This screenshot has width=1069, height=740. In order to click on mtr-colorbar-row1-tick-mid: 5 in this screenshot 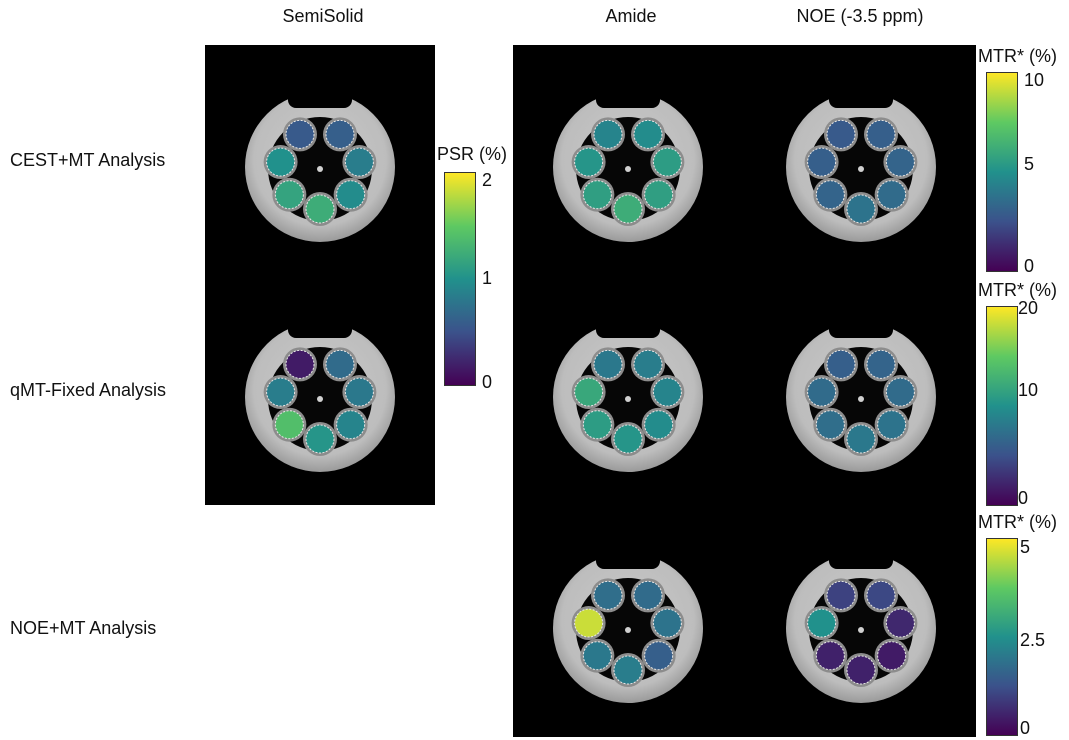, I will do `click(1029, 164)`.